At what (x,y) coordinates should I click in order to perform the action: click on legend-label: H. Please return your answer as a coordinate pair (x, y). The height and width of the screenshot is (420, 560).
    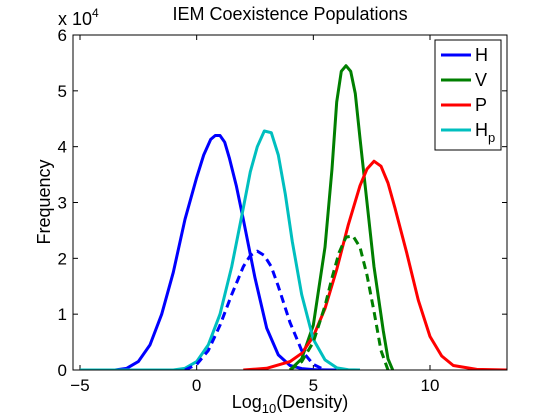
    Looking at the image, I should click on (481, 55).